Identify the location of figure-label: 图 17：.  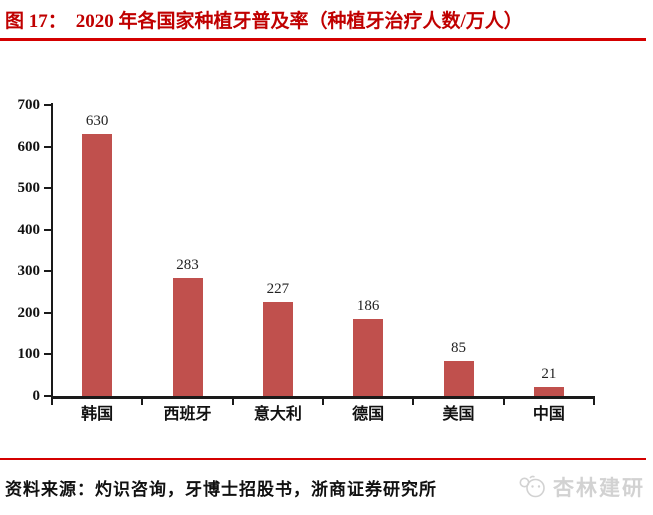
(36, 21).